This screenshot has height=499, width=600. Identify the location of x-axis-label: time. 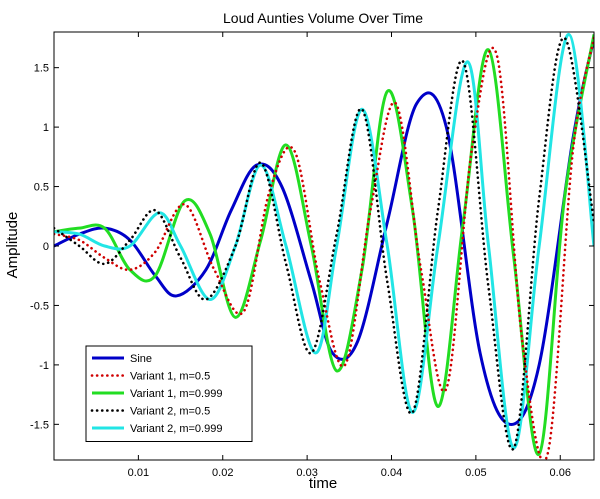
(323, 483).